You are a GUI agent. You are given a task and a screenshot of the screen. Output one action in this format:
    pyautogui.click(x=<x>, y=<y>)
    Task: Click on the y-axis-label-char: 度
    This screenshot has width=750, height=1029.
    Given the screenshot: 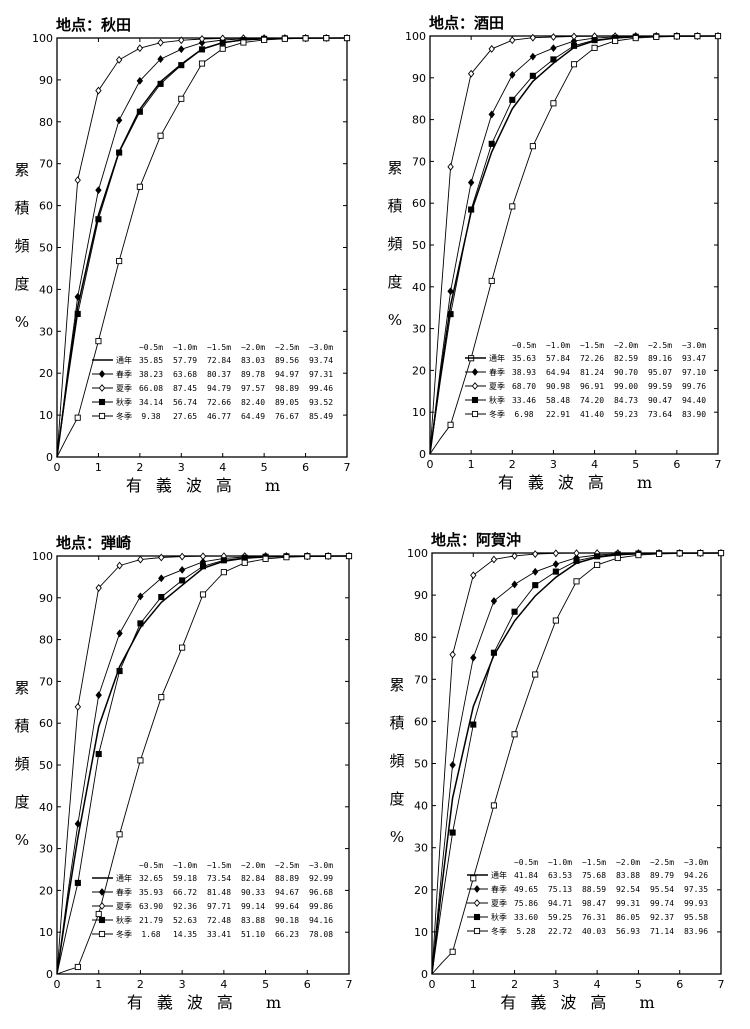 What is the action you would take?
    pyautogui.click(x=21, y=802)
    